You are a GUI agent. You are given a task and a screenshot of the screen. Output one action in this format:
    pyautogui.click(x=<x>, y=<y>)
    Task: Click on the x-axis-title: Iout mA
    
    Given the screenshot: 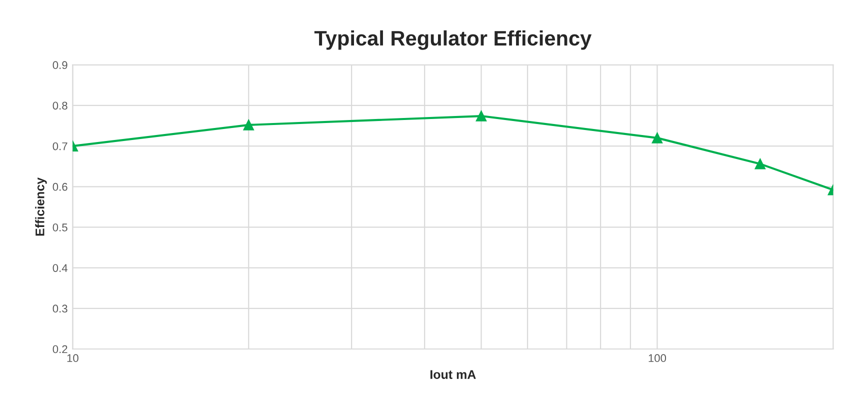 What is the action you would take?
    pyautogui.click(x=453, y=374)
    